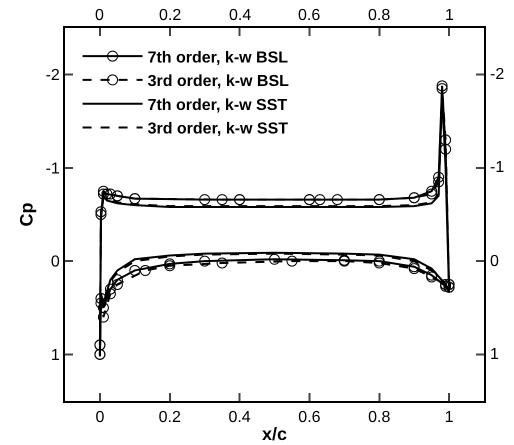 Image resolution: width=514 pixels, height=445 pixels. What do you see at coordinates (55, 355) in the screenshot?
I see `y-tick-label: 1` at bounding box center [55, 355].